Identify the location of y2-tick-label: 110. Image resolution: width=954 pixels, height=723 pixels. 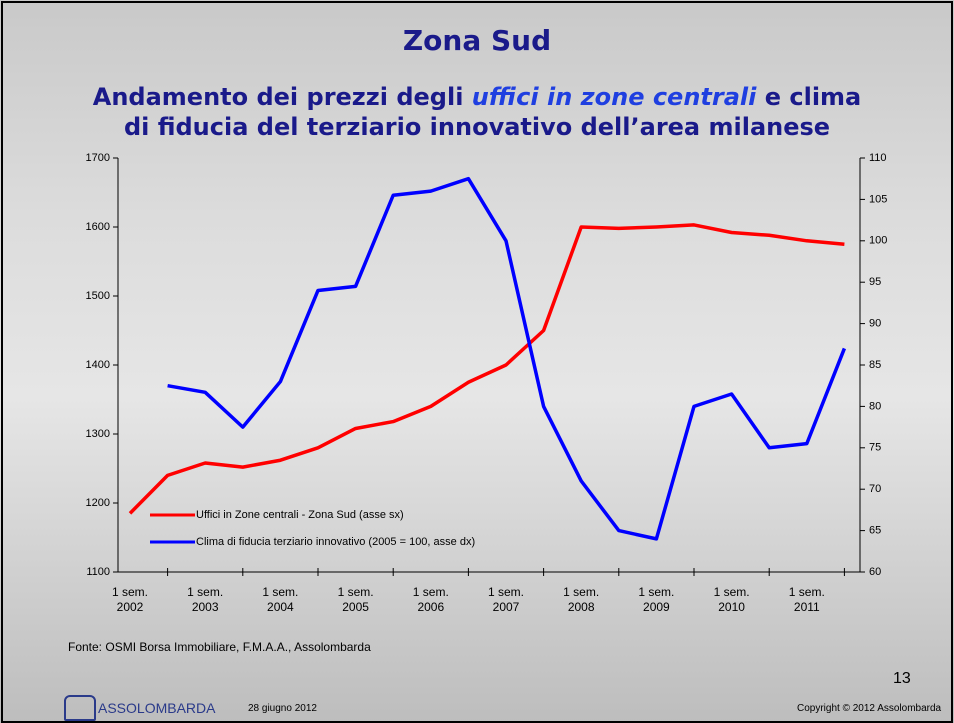
(878, 158).